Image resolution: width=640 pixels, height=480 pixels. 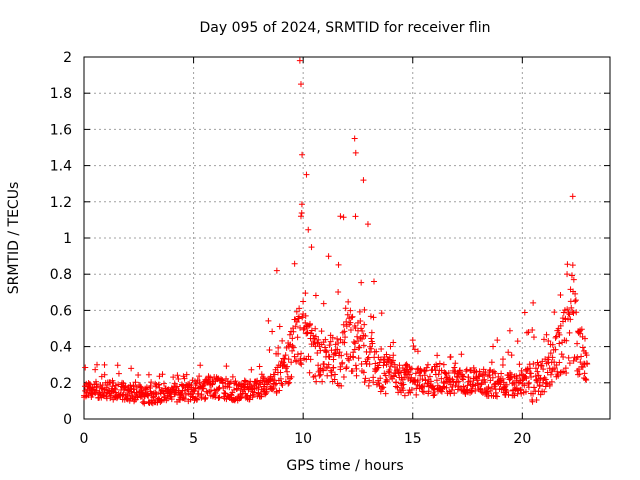 I want to click on y-tick-label: 0, so click(x=67, y=420).